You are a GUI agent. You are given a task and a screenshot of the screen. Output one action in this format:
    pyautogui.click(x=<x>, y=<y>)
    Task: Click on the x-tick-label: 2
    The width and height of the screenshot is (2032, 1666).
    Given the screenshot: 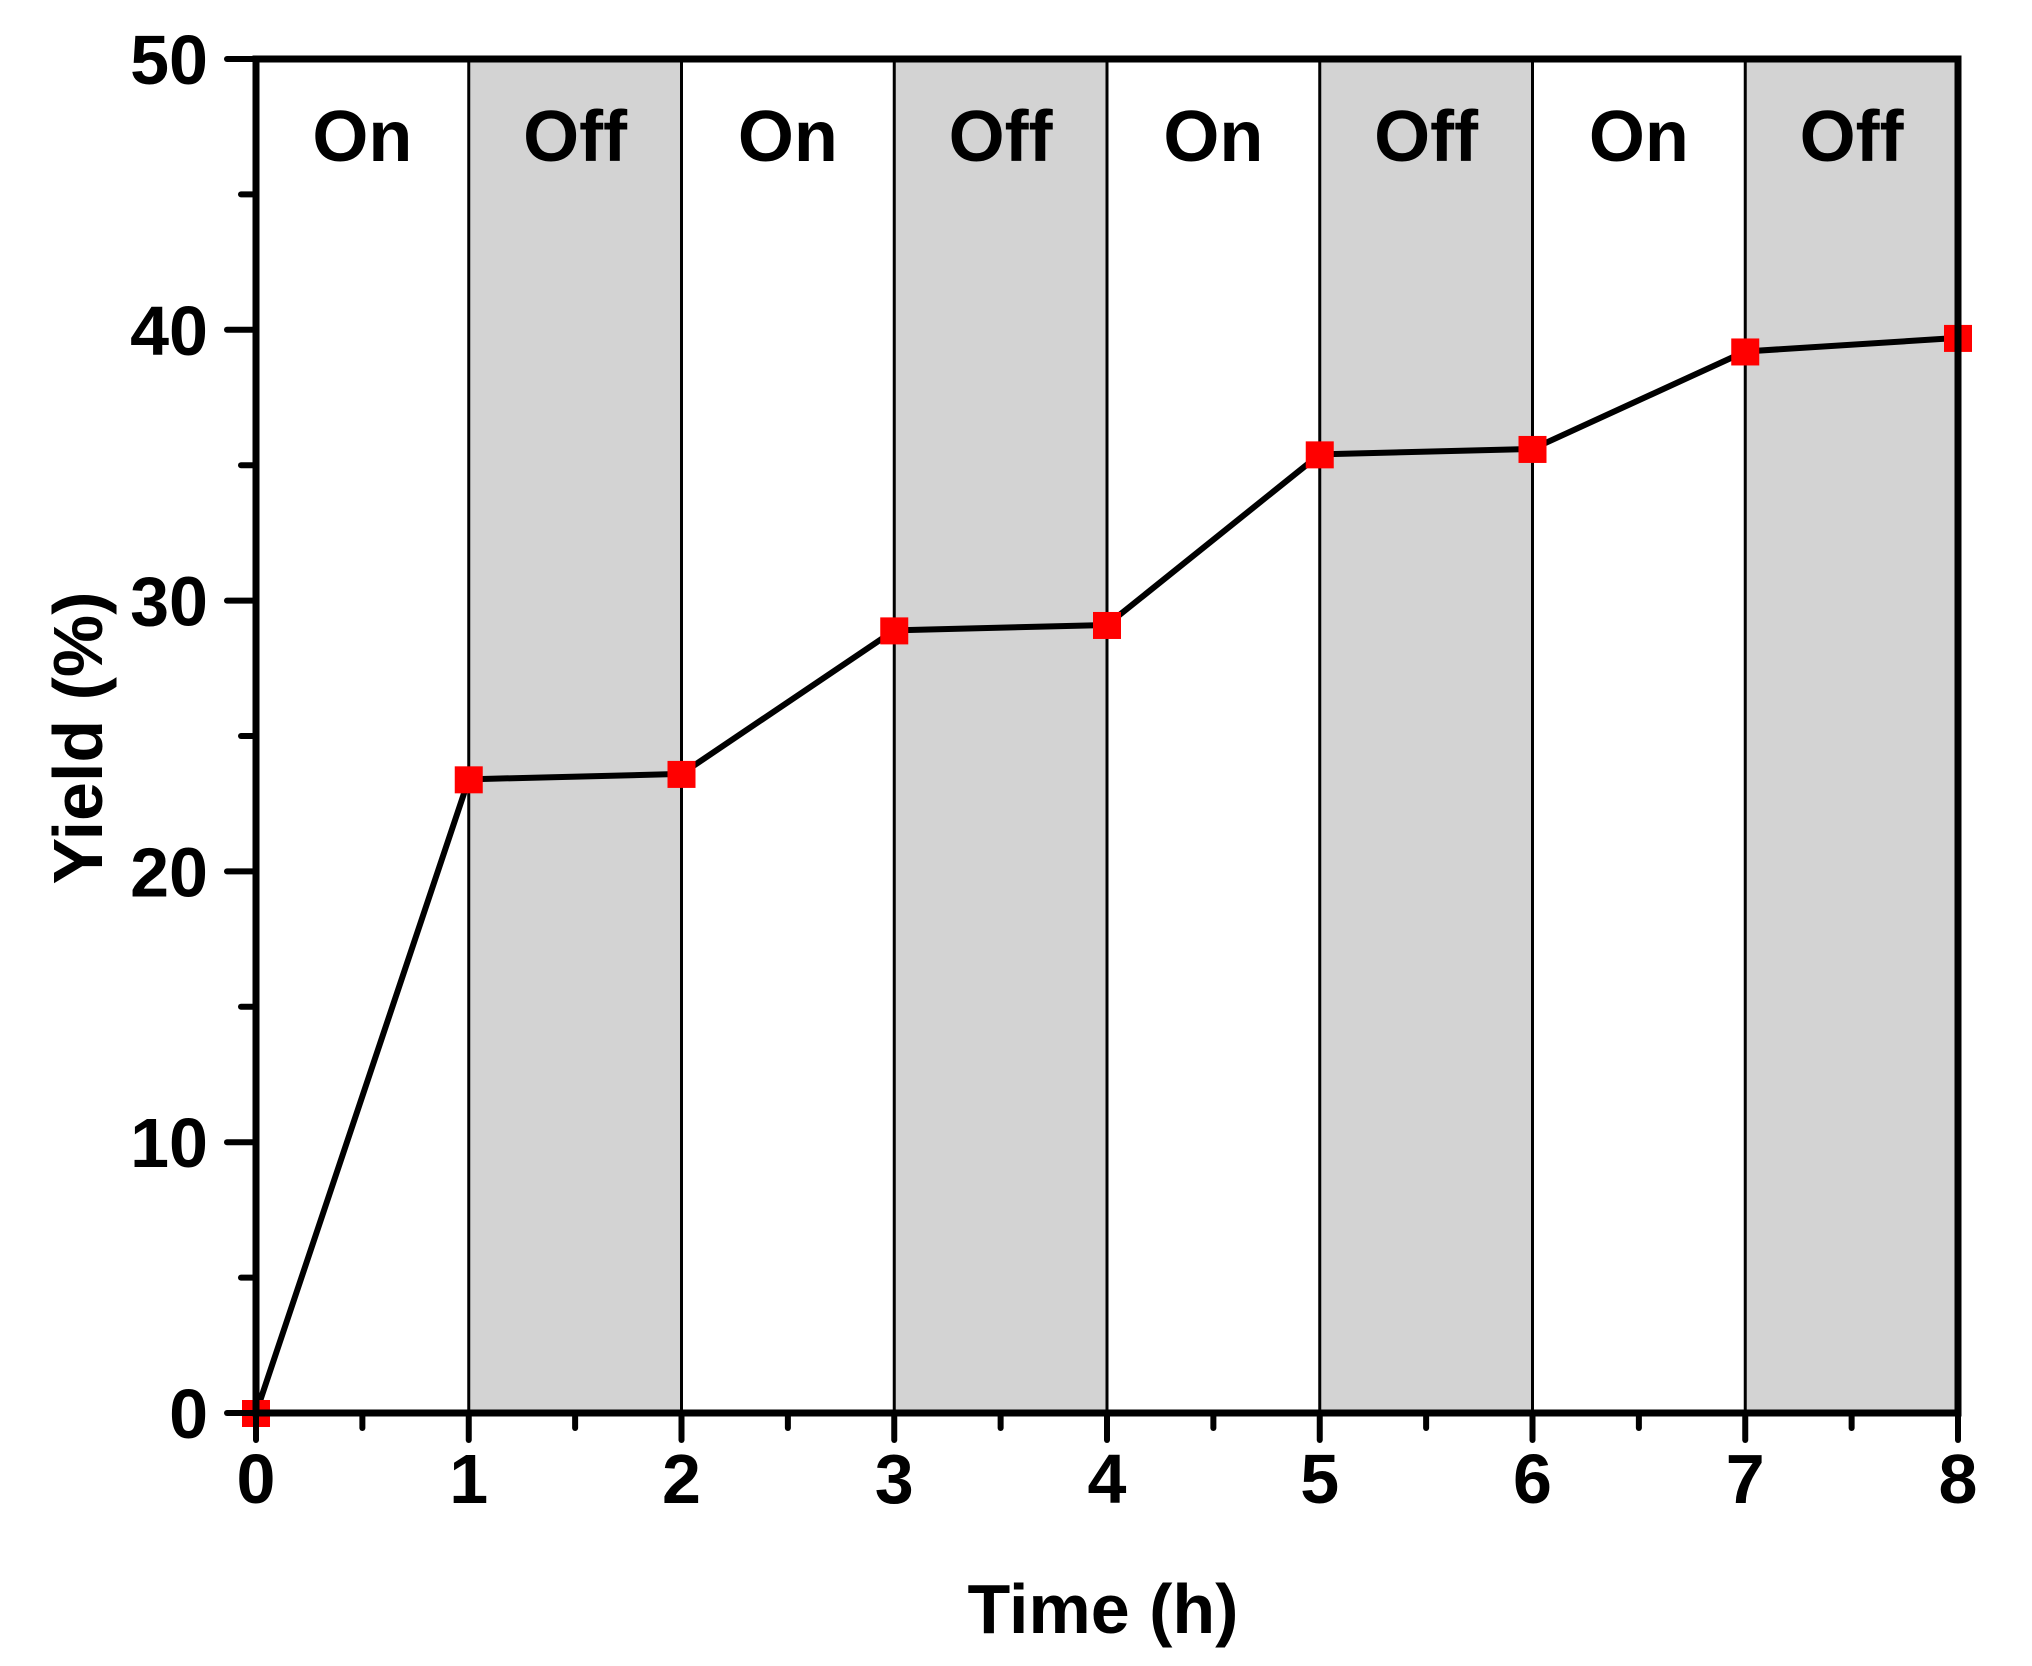 What is the action you would take?
    pyautogui.click(x=681, y=1479)
    